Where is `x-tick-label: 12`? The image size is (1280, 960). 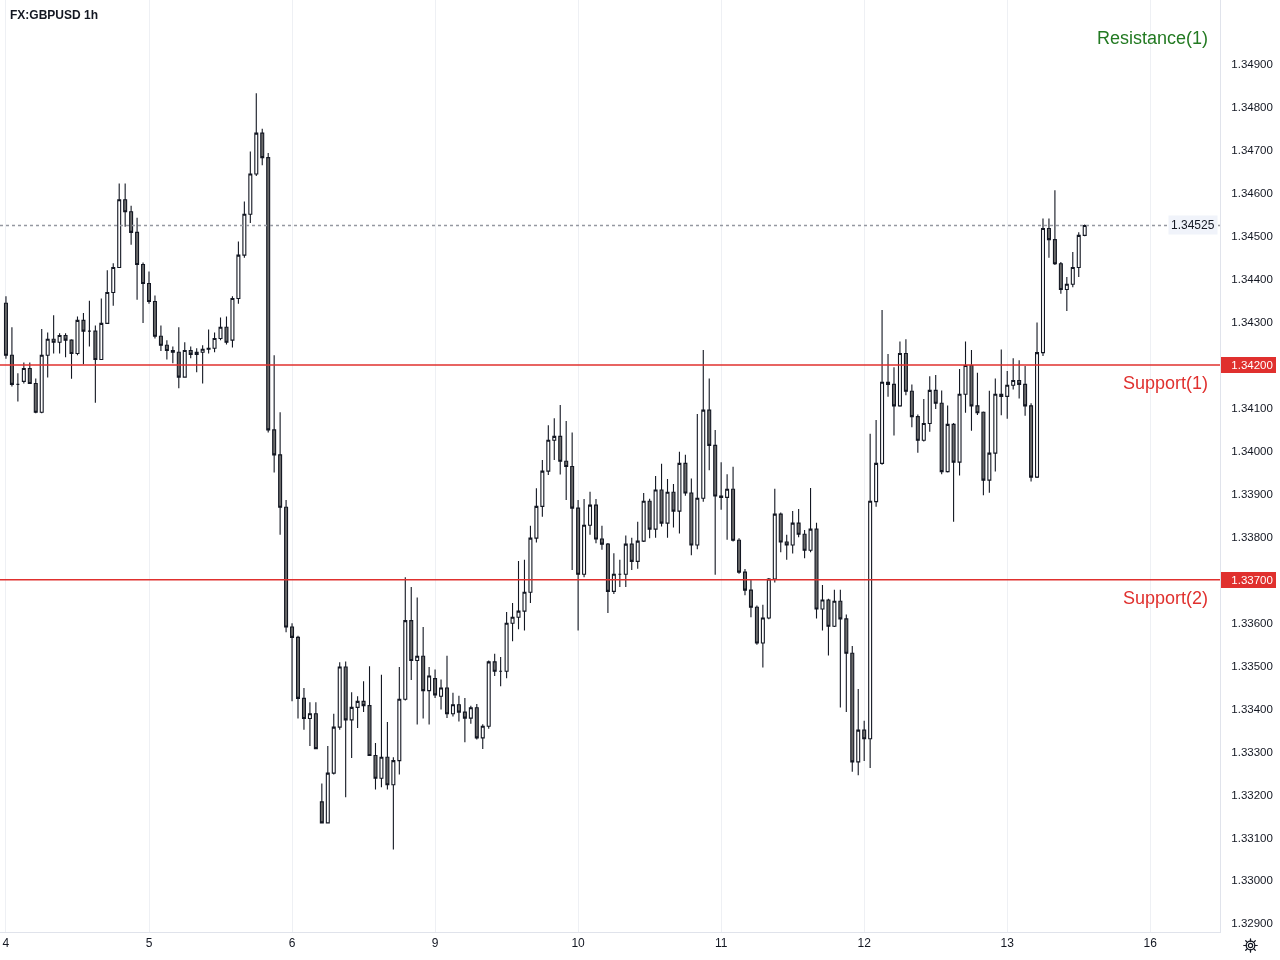
x-tick-label: 12 is located at coordinates (864, 943).